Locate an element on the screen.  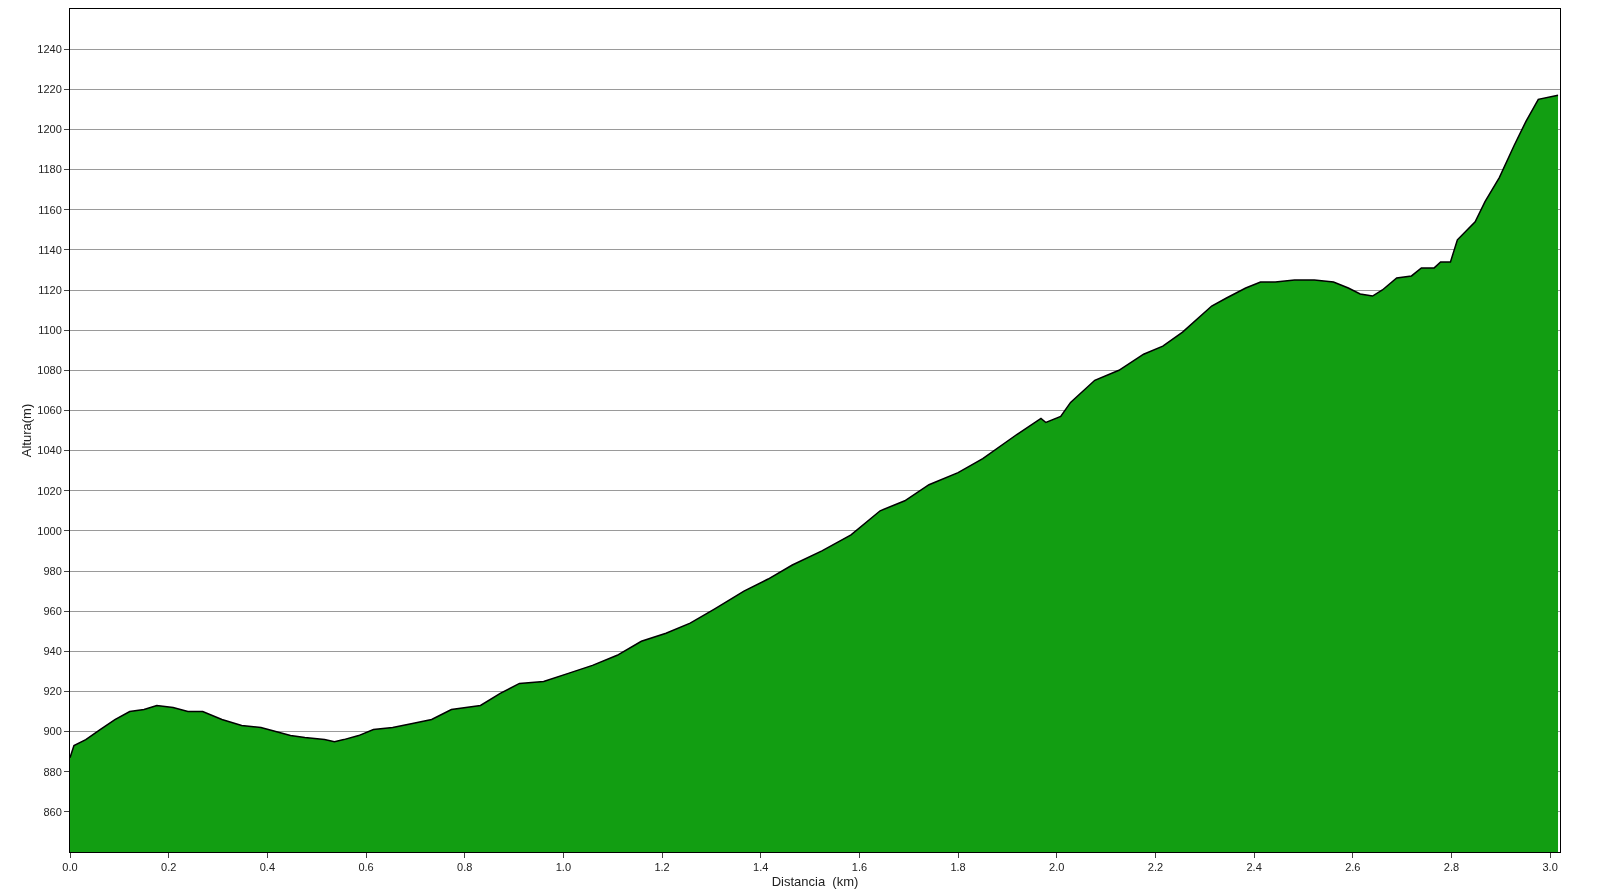
x-tick-label: 2.6 is located at coordinates (1353, 867).